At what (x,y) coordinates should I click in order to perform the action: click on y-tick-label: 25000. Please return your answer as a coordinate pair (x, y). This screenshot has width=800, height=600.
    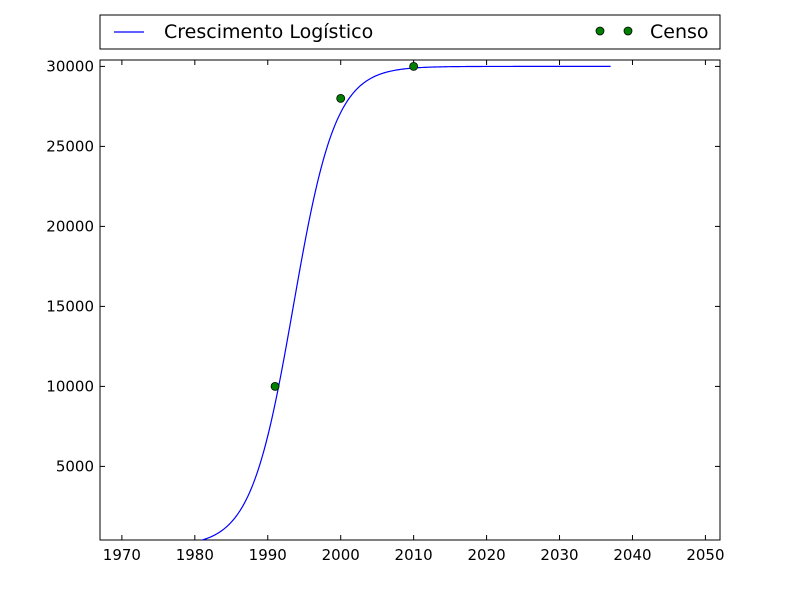
    Looking at the image, I should click on (70, 146).